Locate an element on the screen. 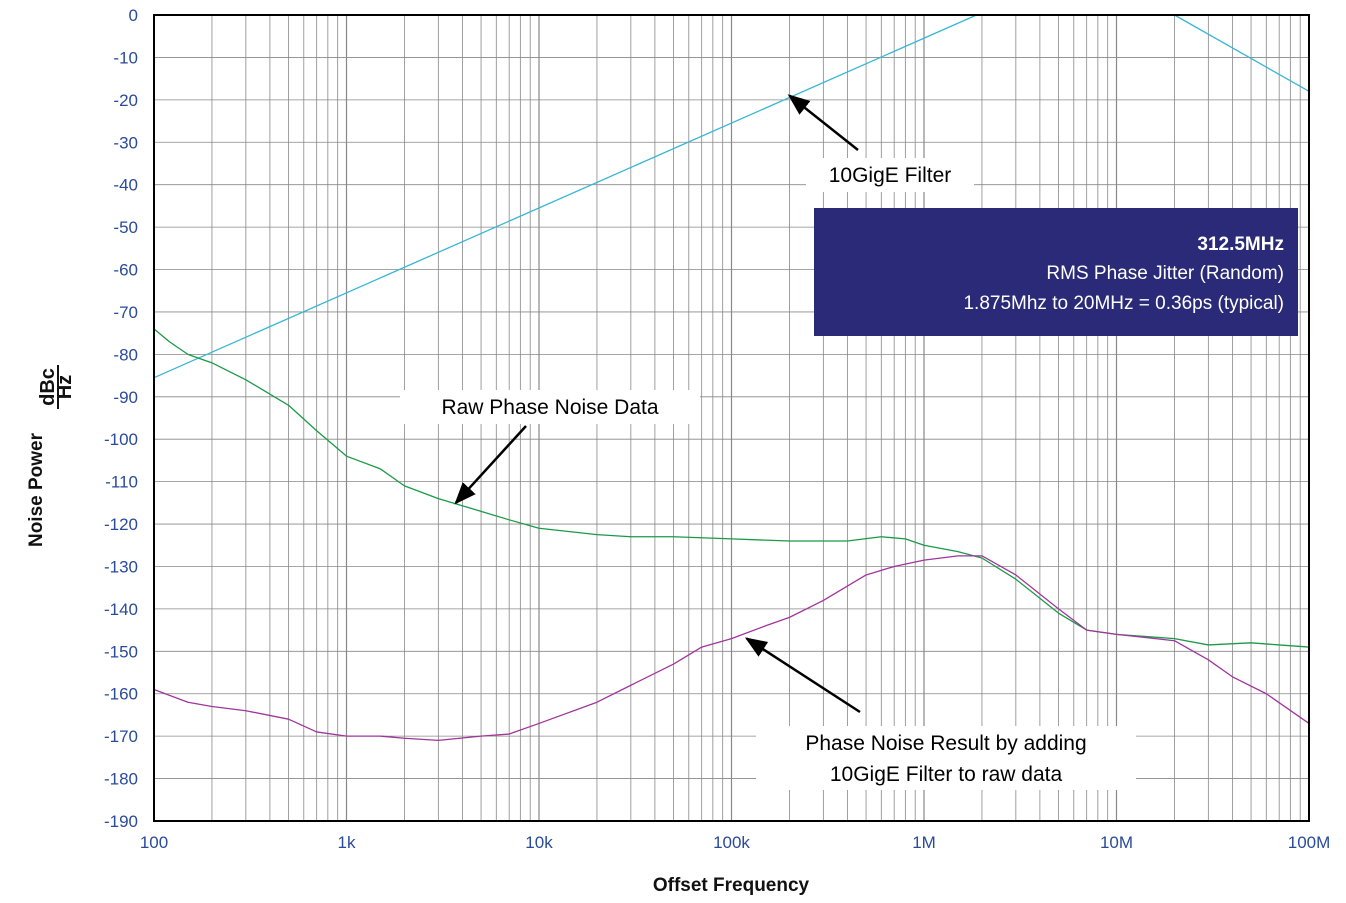 This screenshot has height=903, width=1346. y-tick-label: -20 is located at coordinates (125, 100).